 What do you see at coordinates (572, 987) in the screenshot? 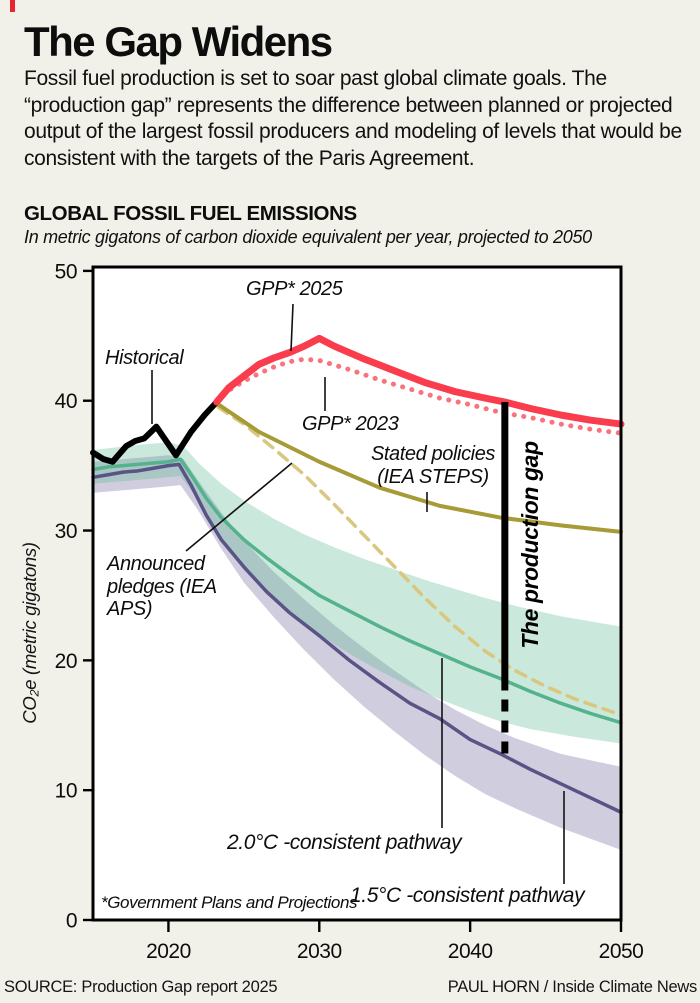
I see `author-credit: PAUL HORN / Inside Climate News` at bounding box center [572, 987].